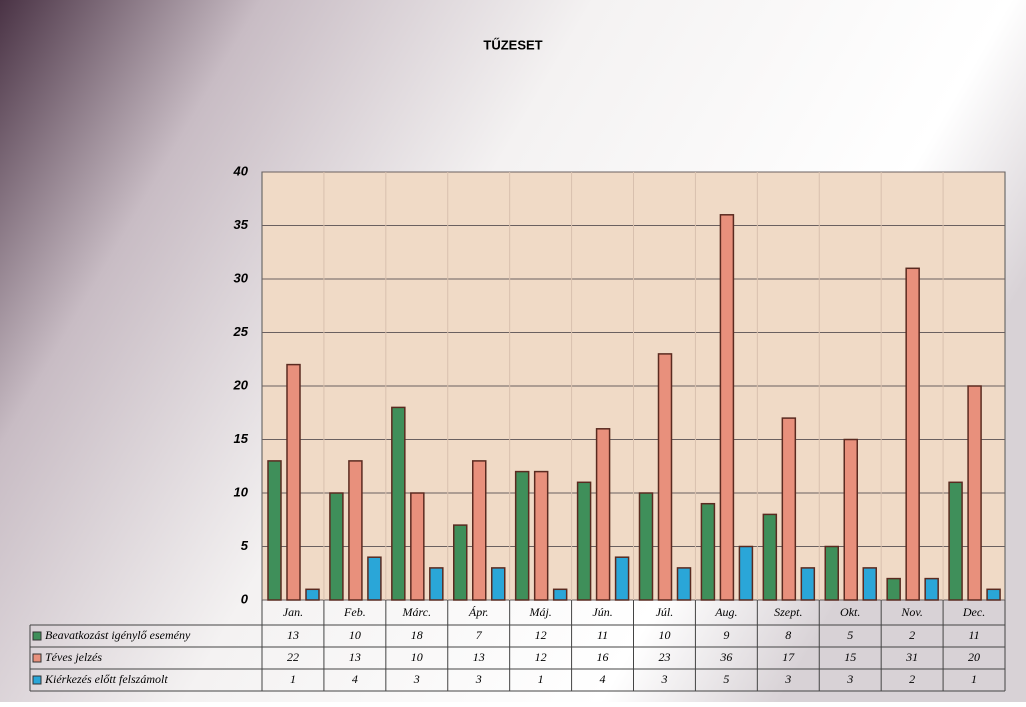 Image resolution: width=1026 pixels, height=707 pixels. Describe the element at coordinates (665, 612) in the screenshot. I see `x-tick-label: Júl.` at that location.